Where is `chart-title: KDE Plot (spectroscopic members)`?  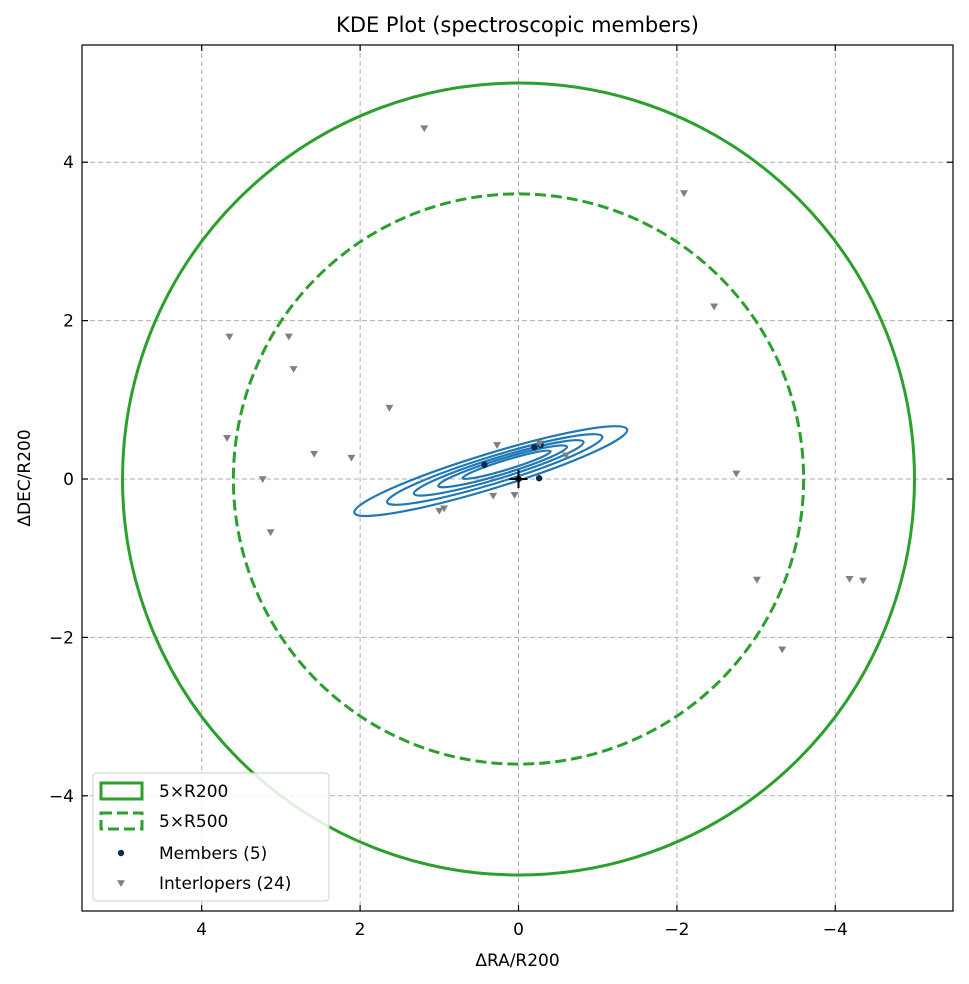
chart-title: KDE Plot (spectroscopic members) is located at coordinates (517, 25).